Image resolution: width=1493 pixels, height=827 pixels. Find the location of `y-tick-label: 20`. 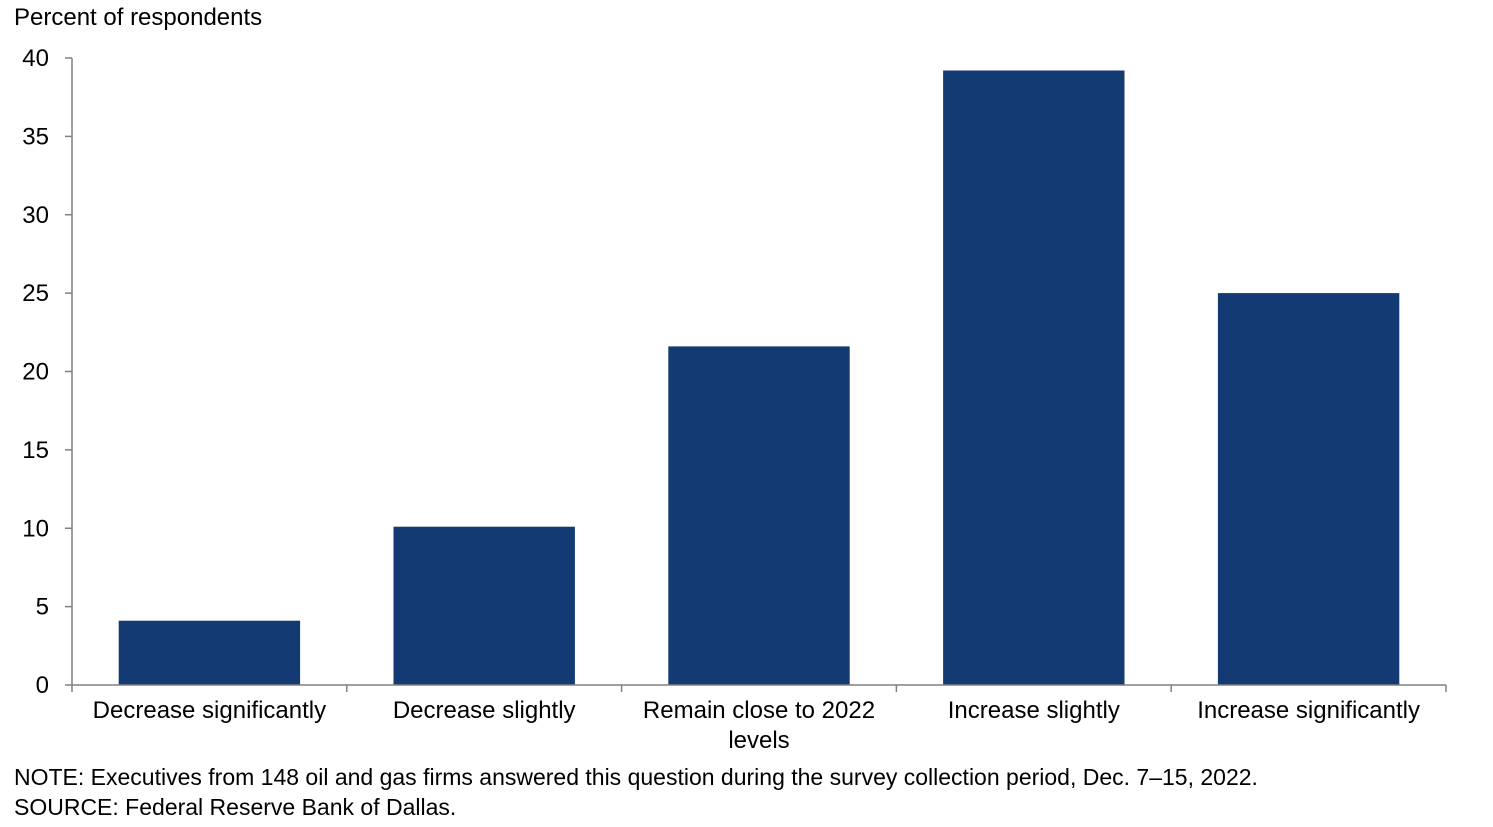

y-tick-label: 20 is located at coordinates (35, 372).